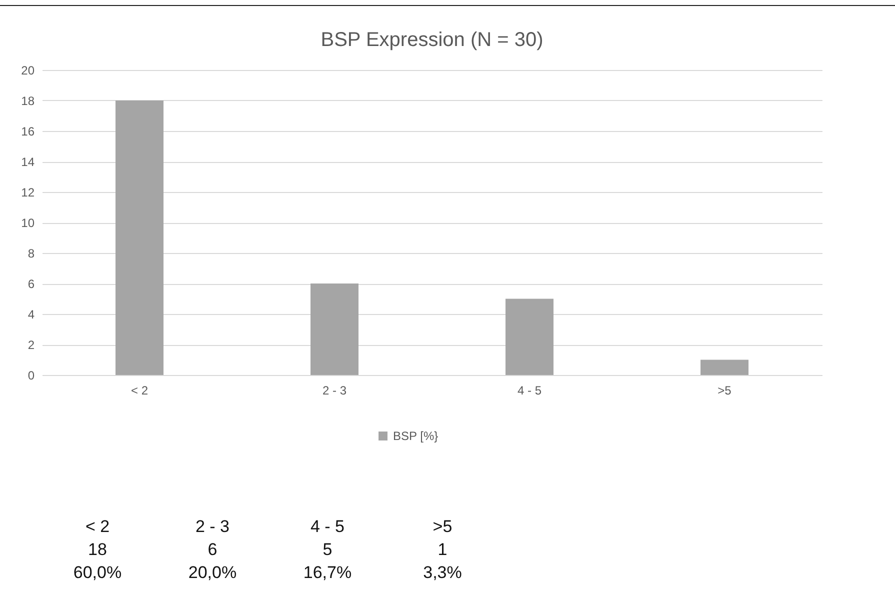 The height and width of the screenshot is (615, 895). What do you see at coordinates (28, 101) in the screenshot?
I see `y-tick-label: 18` at bounding box center [28, 101].